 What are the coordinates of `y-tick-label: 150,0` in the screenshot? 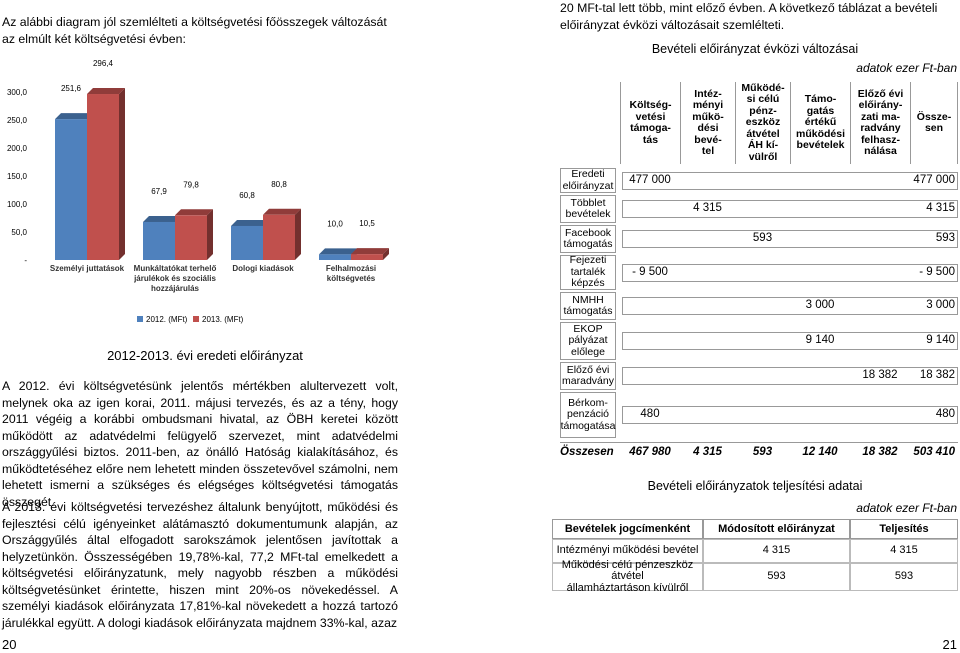 It's located at (17, 176).